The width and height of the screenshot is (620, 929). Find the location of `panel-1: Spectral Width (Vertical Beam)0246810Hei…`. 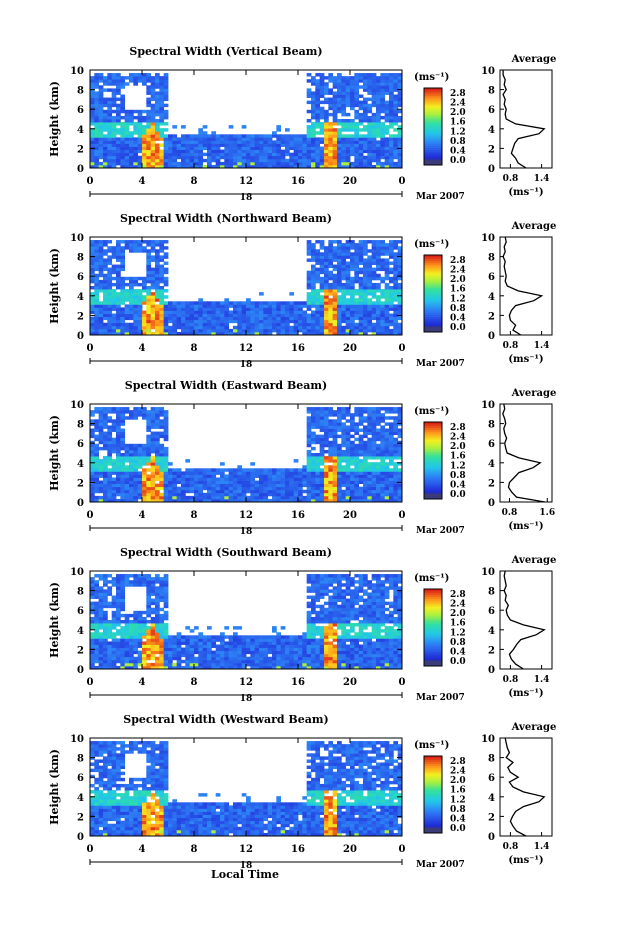

panel-1: Spectral Width (Vertical Beam)0246810Hei… is located at coordinates (302, 124).